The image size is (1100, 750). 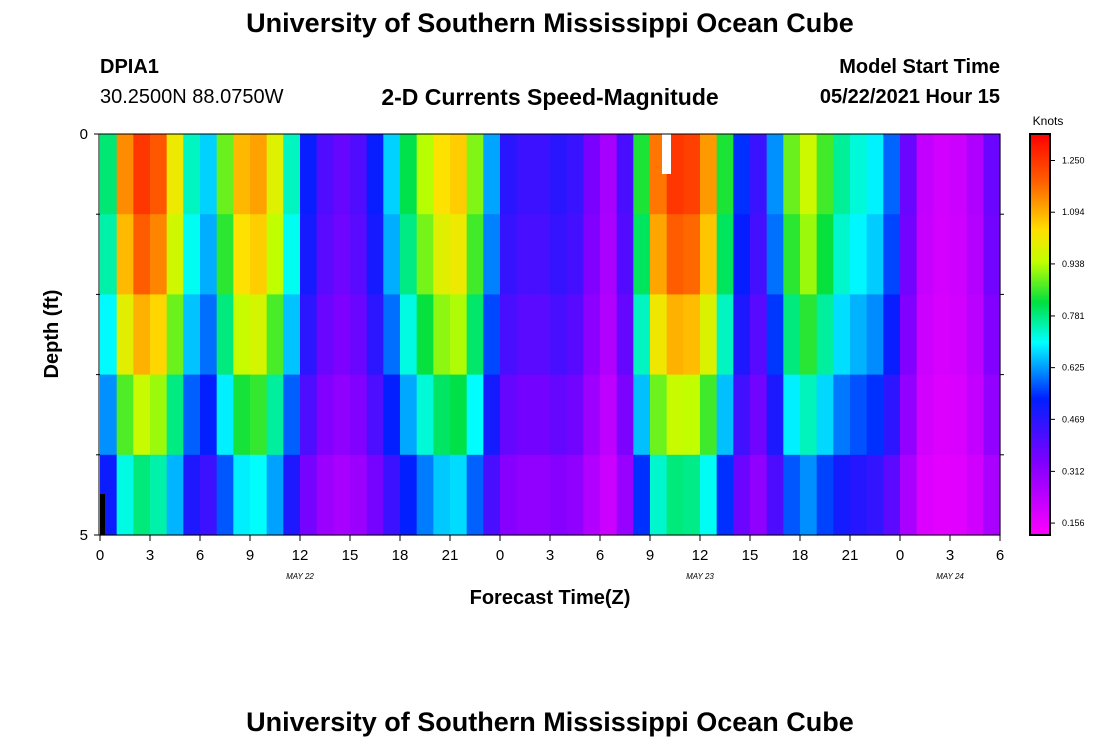 I want to click on colorbar-tick-label: 0.312, so click(x=1073, y=471).